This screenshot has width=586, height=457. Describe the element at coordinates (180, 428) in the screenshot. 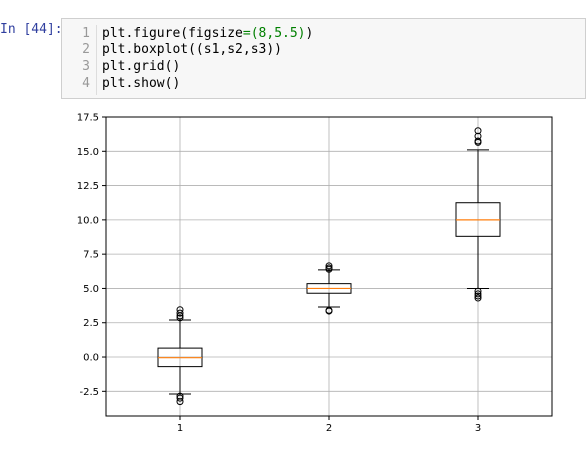

I see `x-tick-label: 1` at that location.